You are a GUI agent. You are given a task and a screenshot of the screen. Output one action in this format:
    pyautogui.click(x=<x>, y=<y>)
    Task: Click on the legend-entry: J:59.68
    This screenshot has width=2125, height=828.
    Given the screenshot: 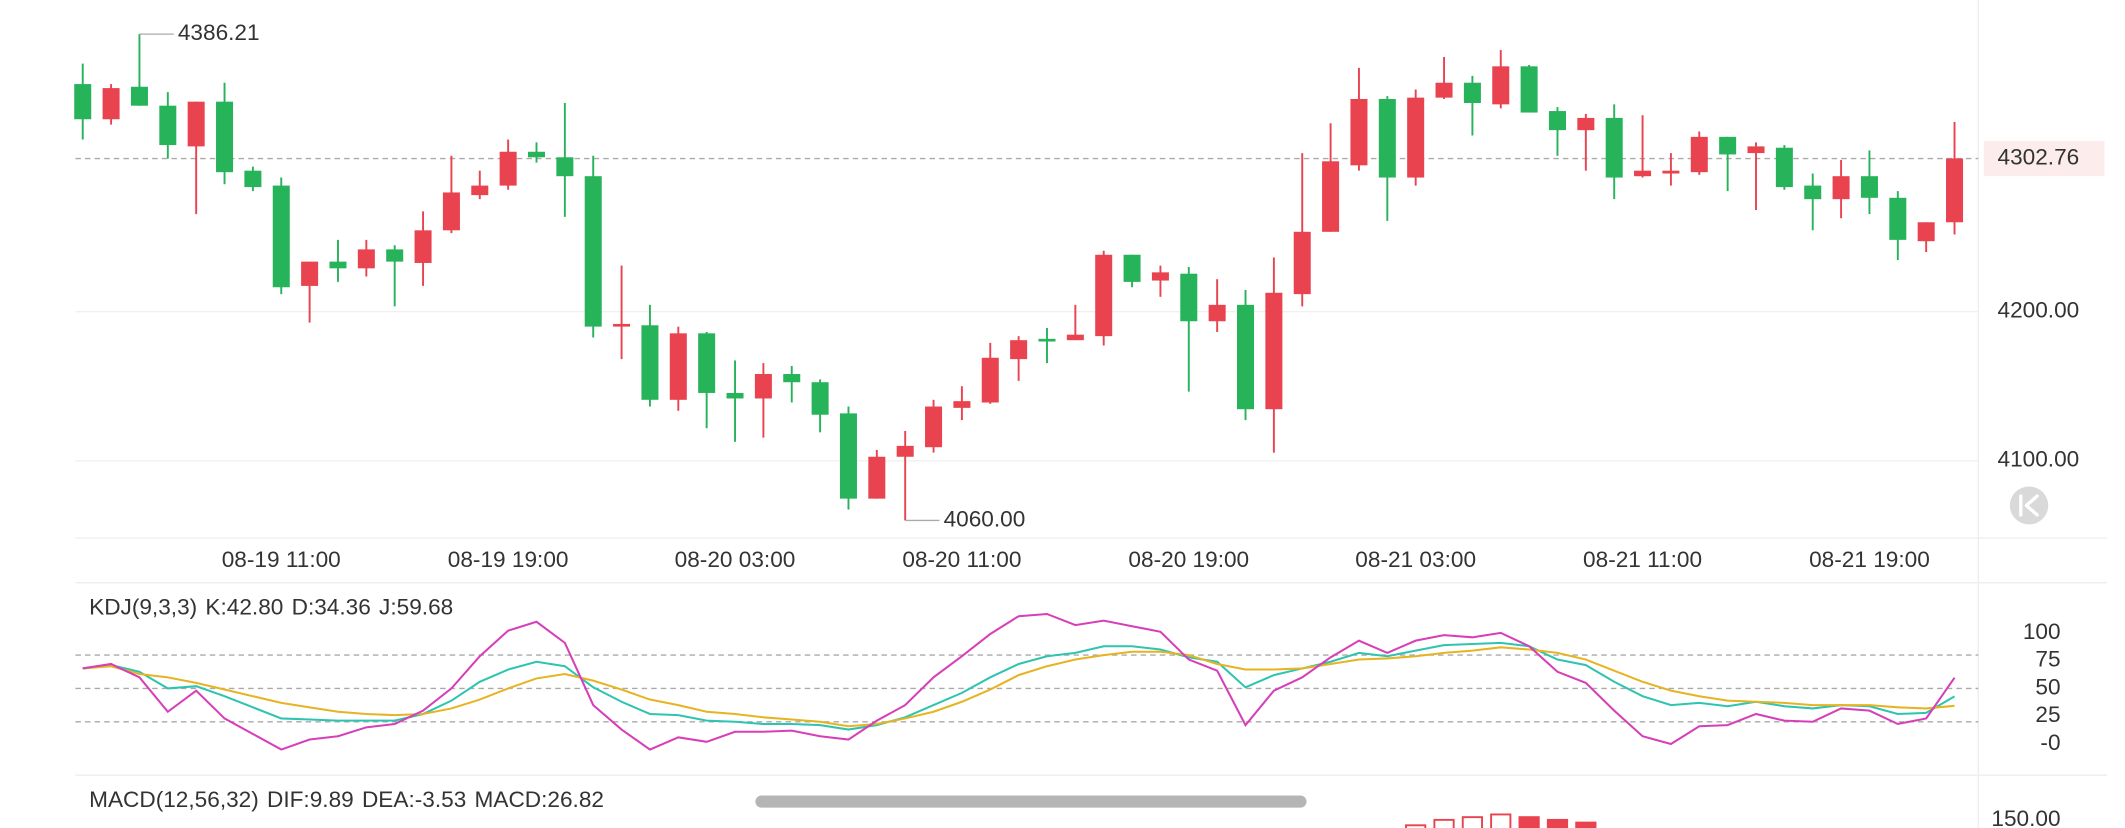 What is the action you would take?
    pyautogui.click(x=416, y=606)
    